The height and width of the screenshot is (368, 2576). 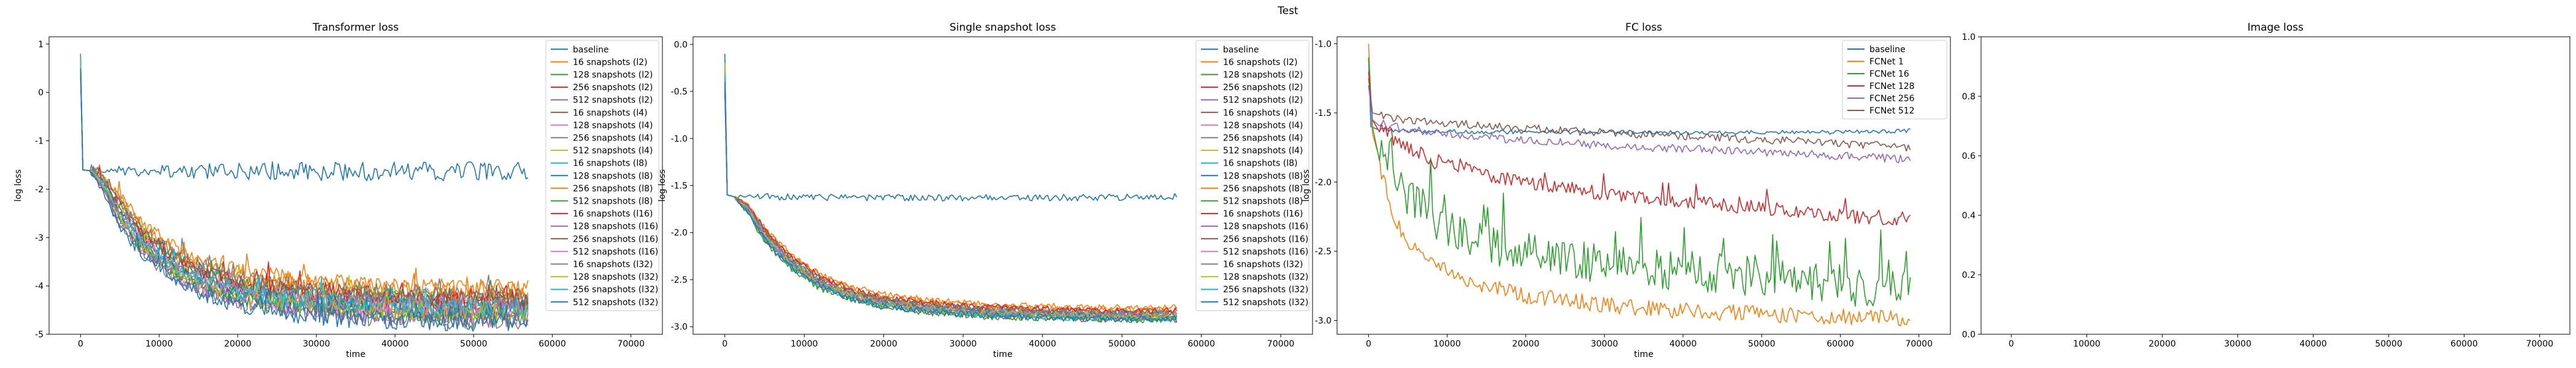 I want to click on legend-label: 256 snapshots (l4), so click(x=1263, y=139).